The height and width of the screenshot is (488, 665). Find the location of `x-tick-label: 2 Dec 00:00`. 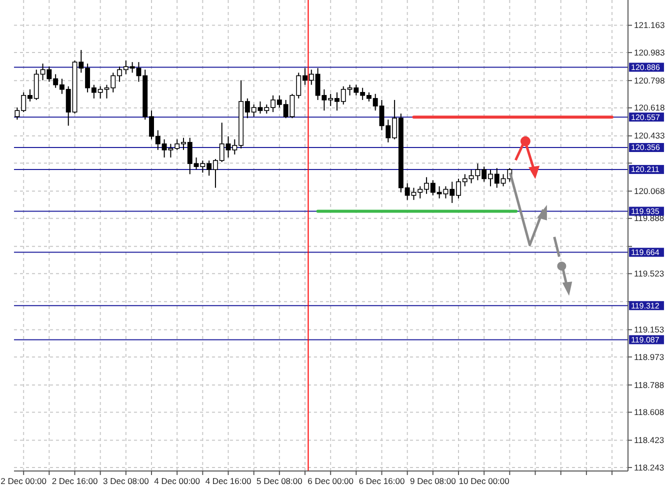

x-tick-label: 2 Dec 00:00 is located at coordinates (23, 481).